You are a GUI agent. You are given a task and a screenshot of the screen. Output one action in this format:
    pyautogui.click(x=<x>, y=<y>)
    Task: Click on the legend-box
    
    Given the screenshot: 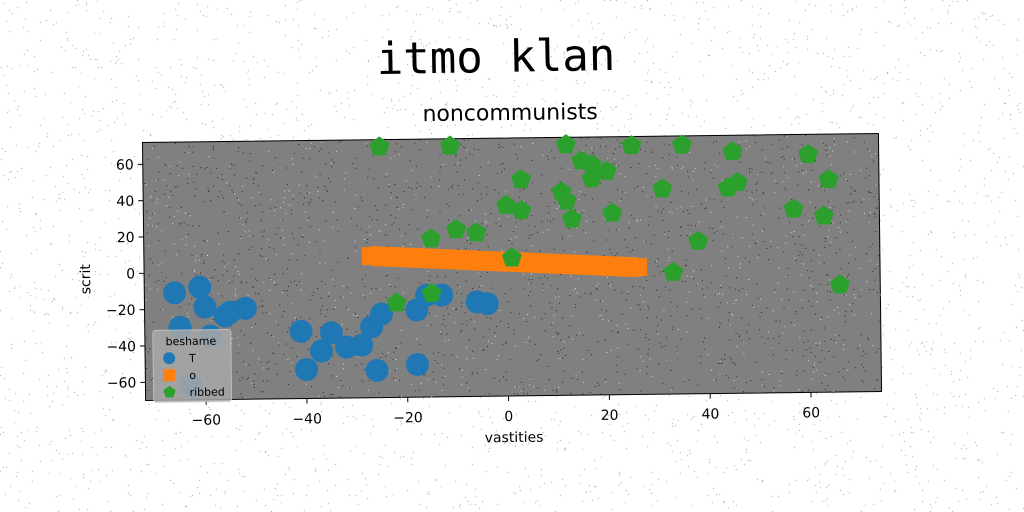 What is the action you would take?
    pyautogui.click(x=192, y=365)
    